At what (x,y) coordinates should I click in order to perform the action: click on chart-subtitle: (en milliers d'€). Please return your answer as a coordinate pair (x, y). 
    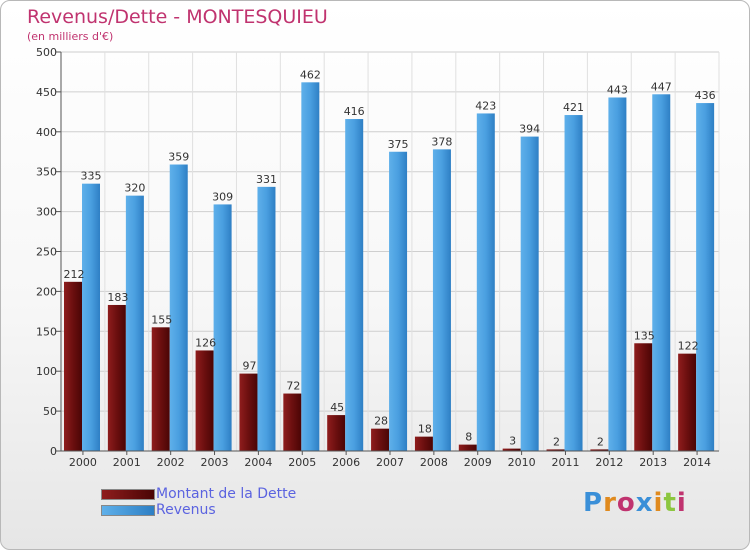
    Looking at the image, I should click on (70, 36).